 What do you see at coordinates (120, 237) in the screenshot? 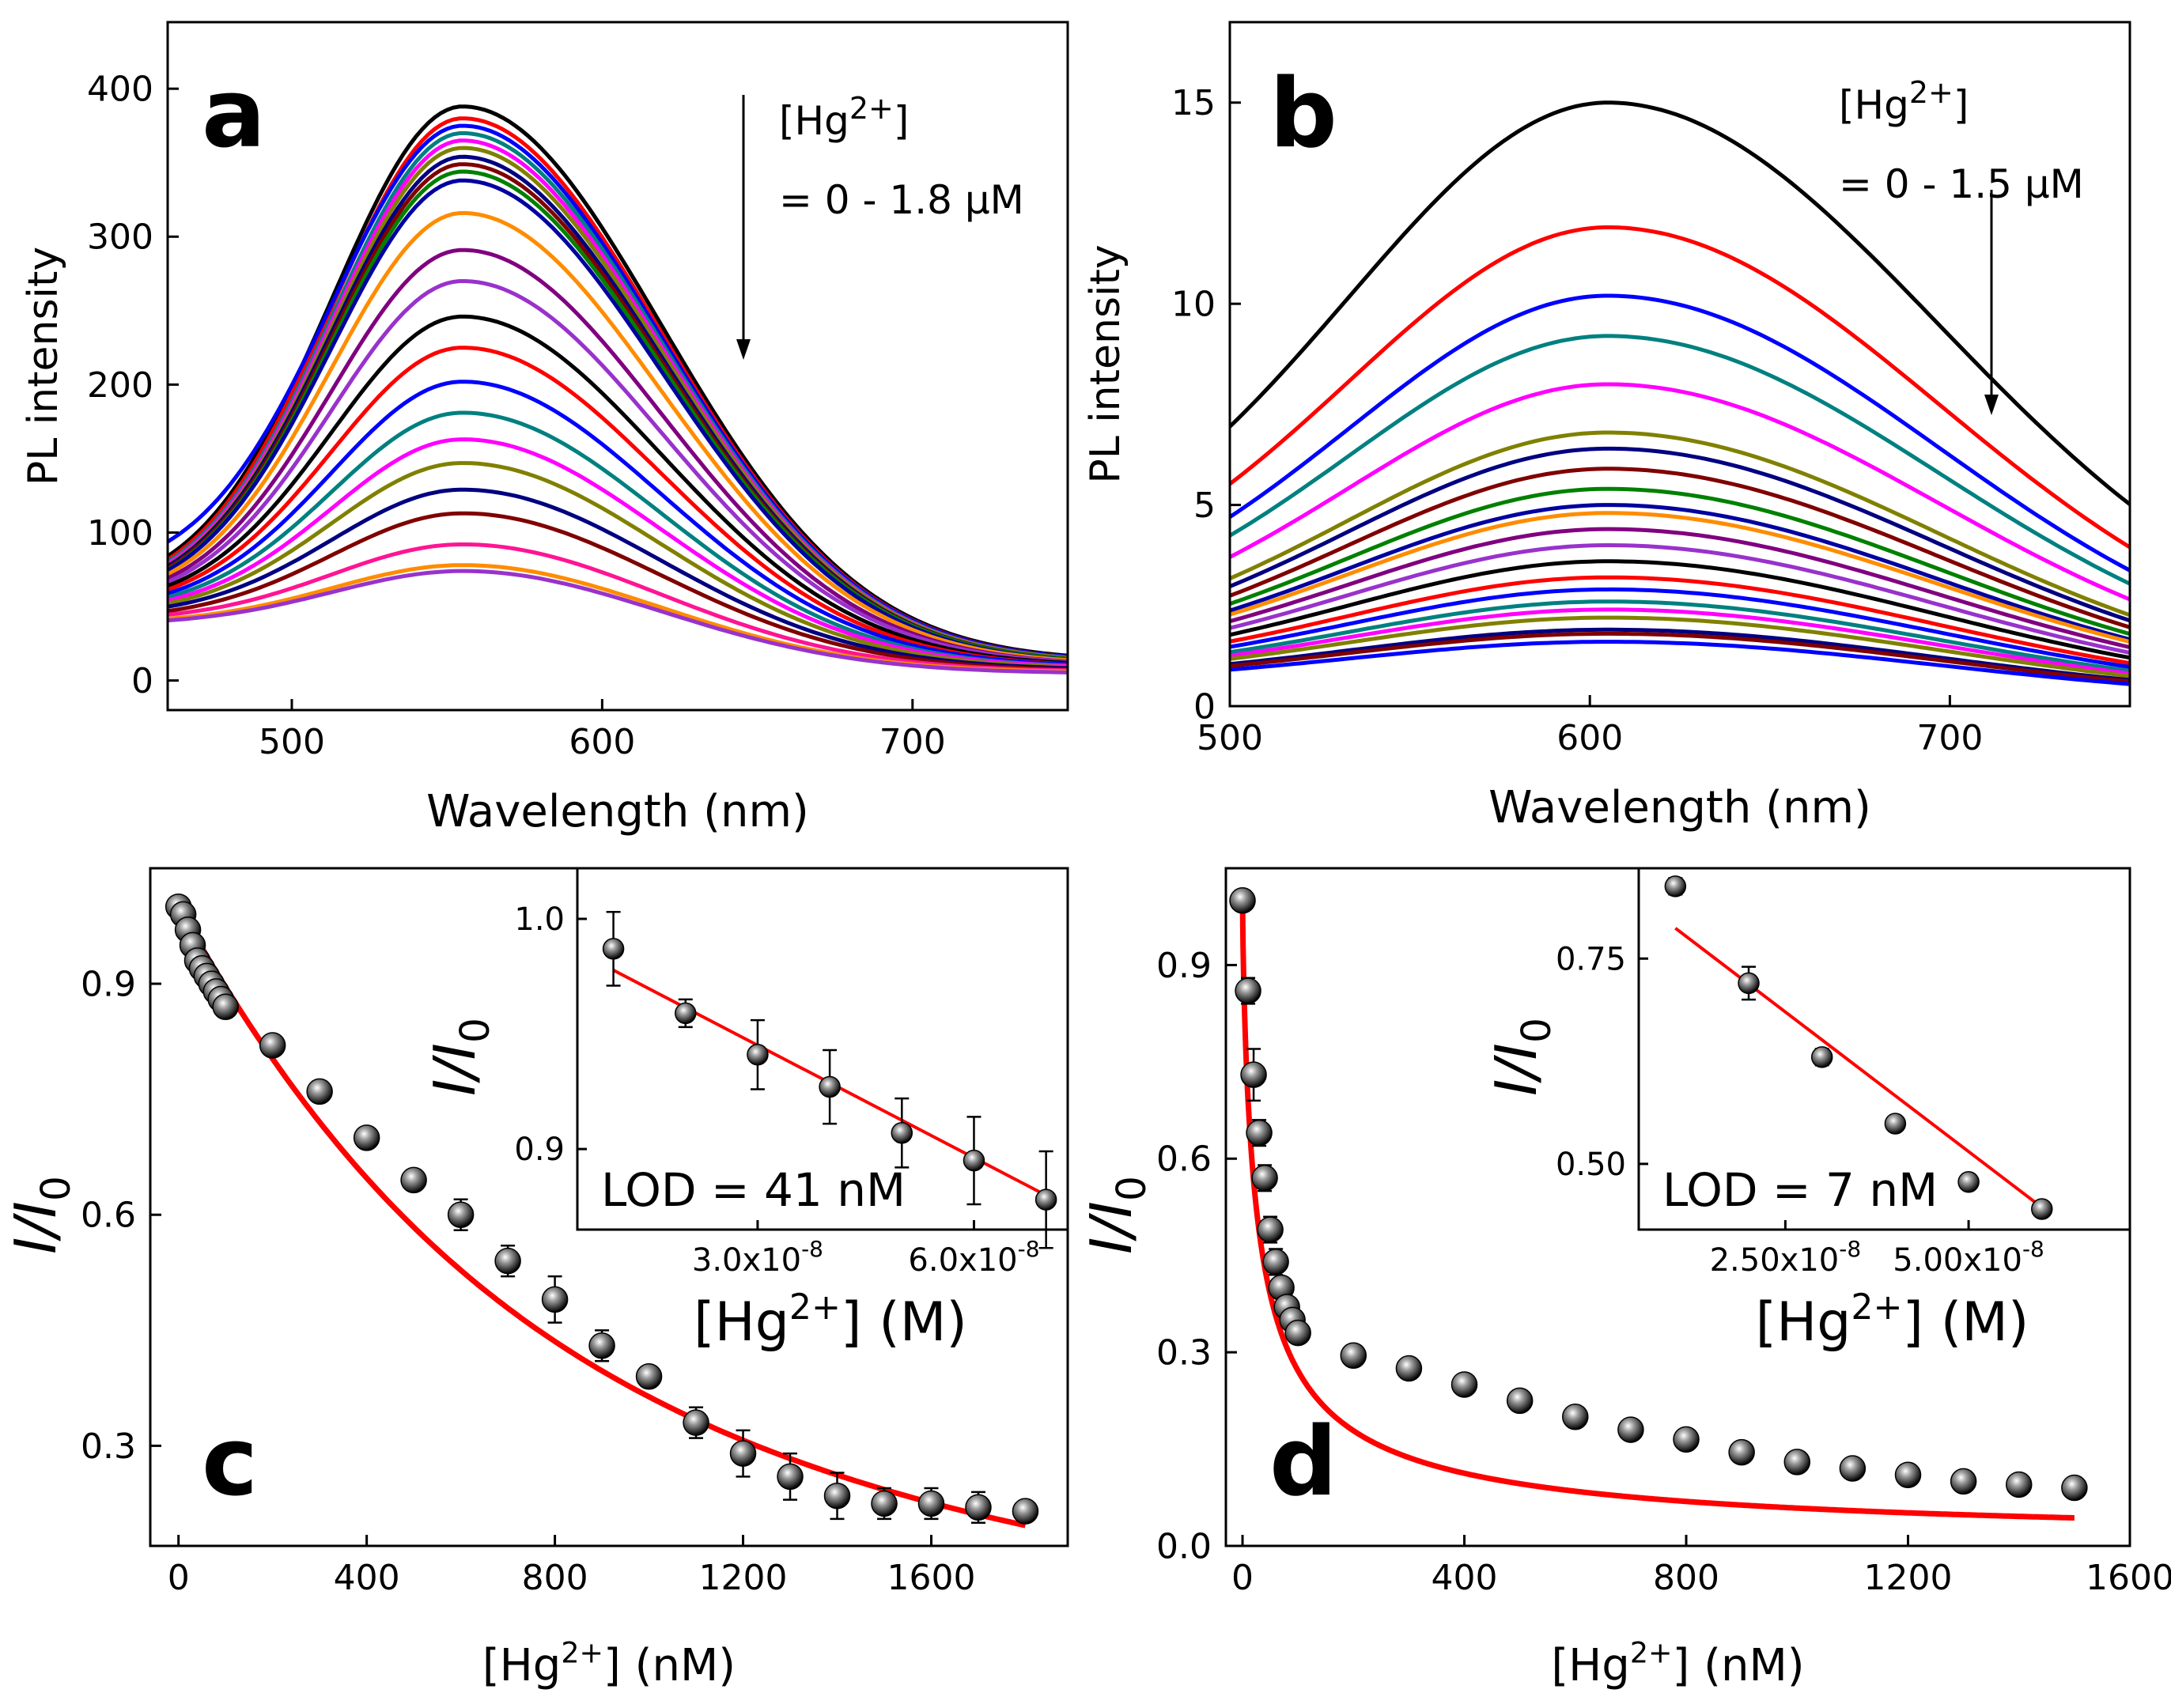
I see `panel-a-ytick-label: 300` at bounding box center [120, 237].